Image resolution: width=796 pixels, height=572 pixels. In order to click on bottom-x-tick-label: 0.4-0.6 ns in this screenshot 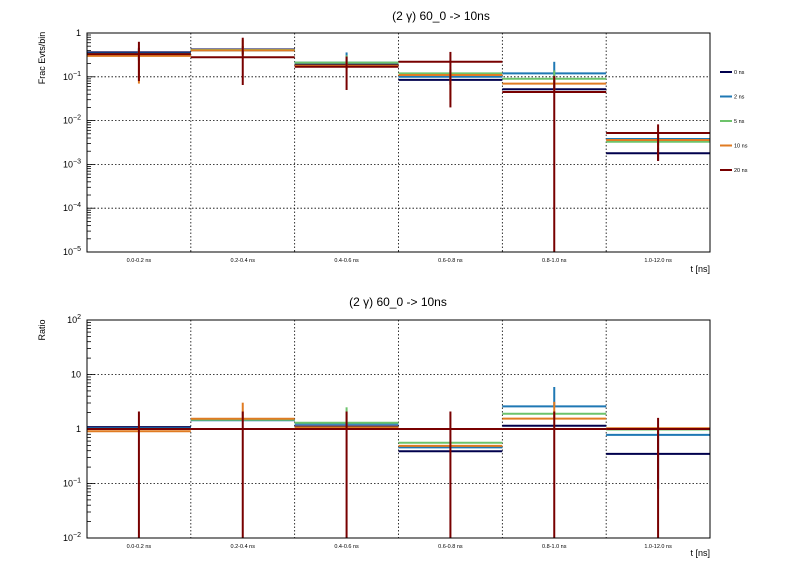, I will do `click(346, 547)`.